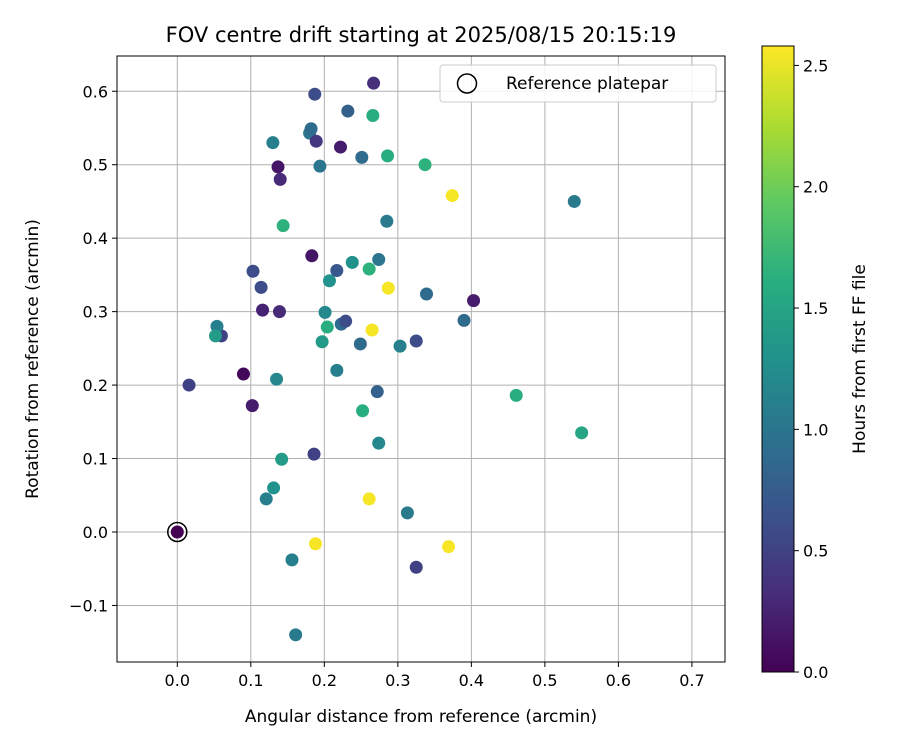  I want to click on x-tick-label: 0.3, so click(397, 680).